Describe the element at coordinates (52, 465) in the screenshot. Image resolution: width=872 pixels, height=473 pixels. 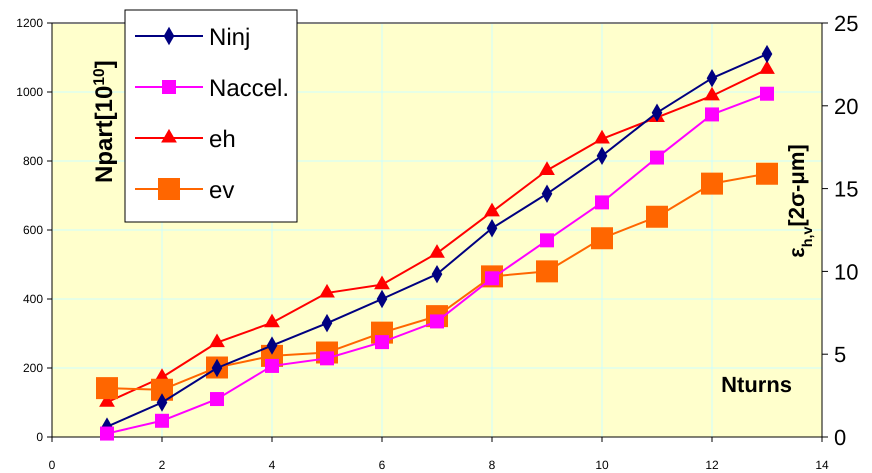
I see `x-tick-label: 0` at that location.